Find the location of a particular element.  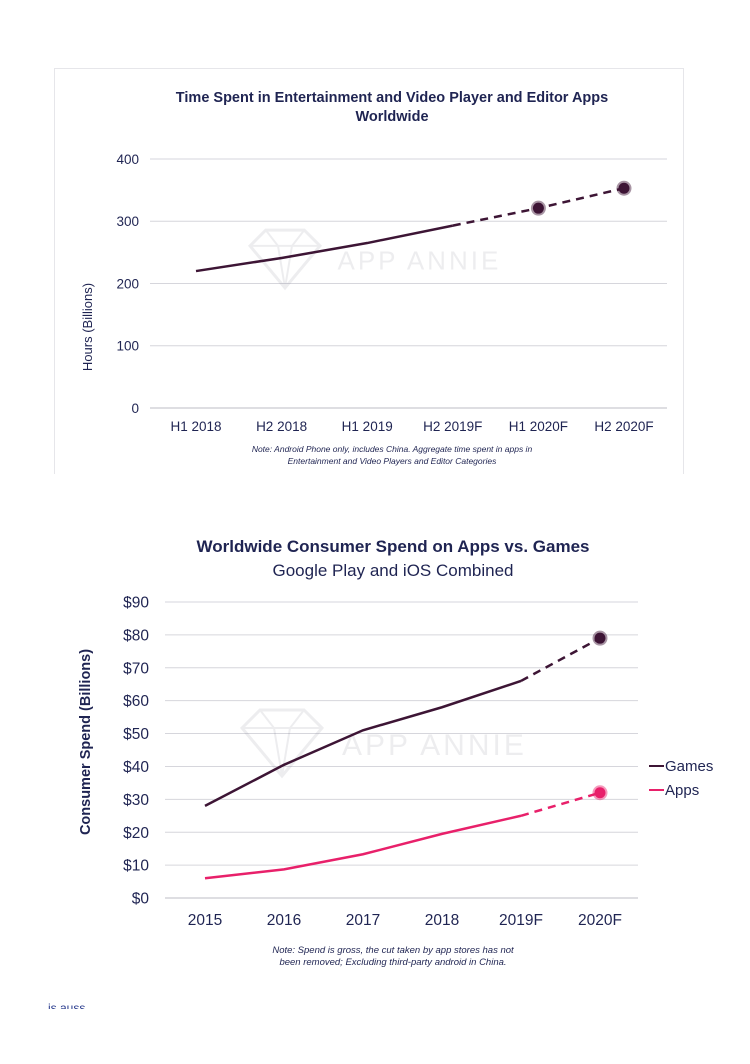

games-forecast-point is located at coordinates (600, 638).